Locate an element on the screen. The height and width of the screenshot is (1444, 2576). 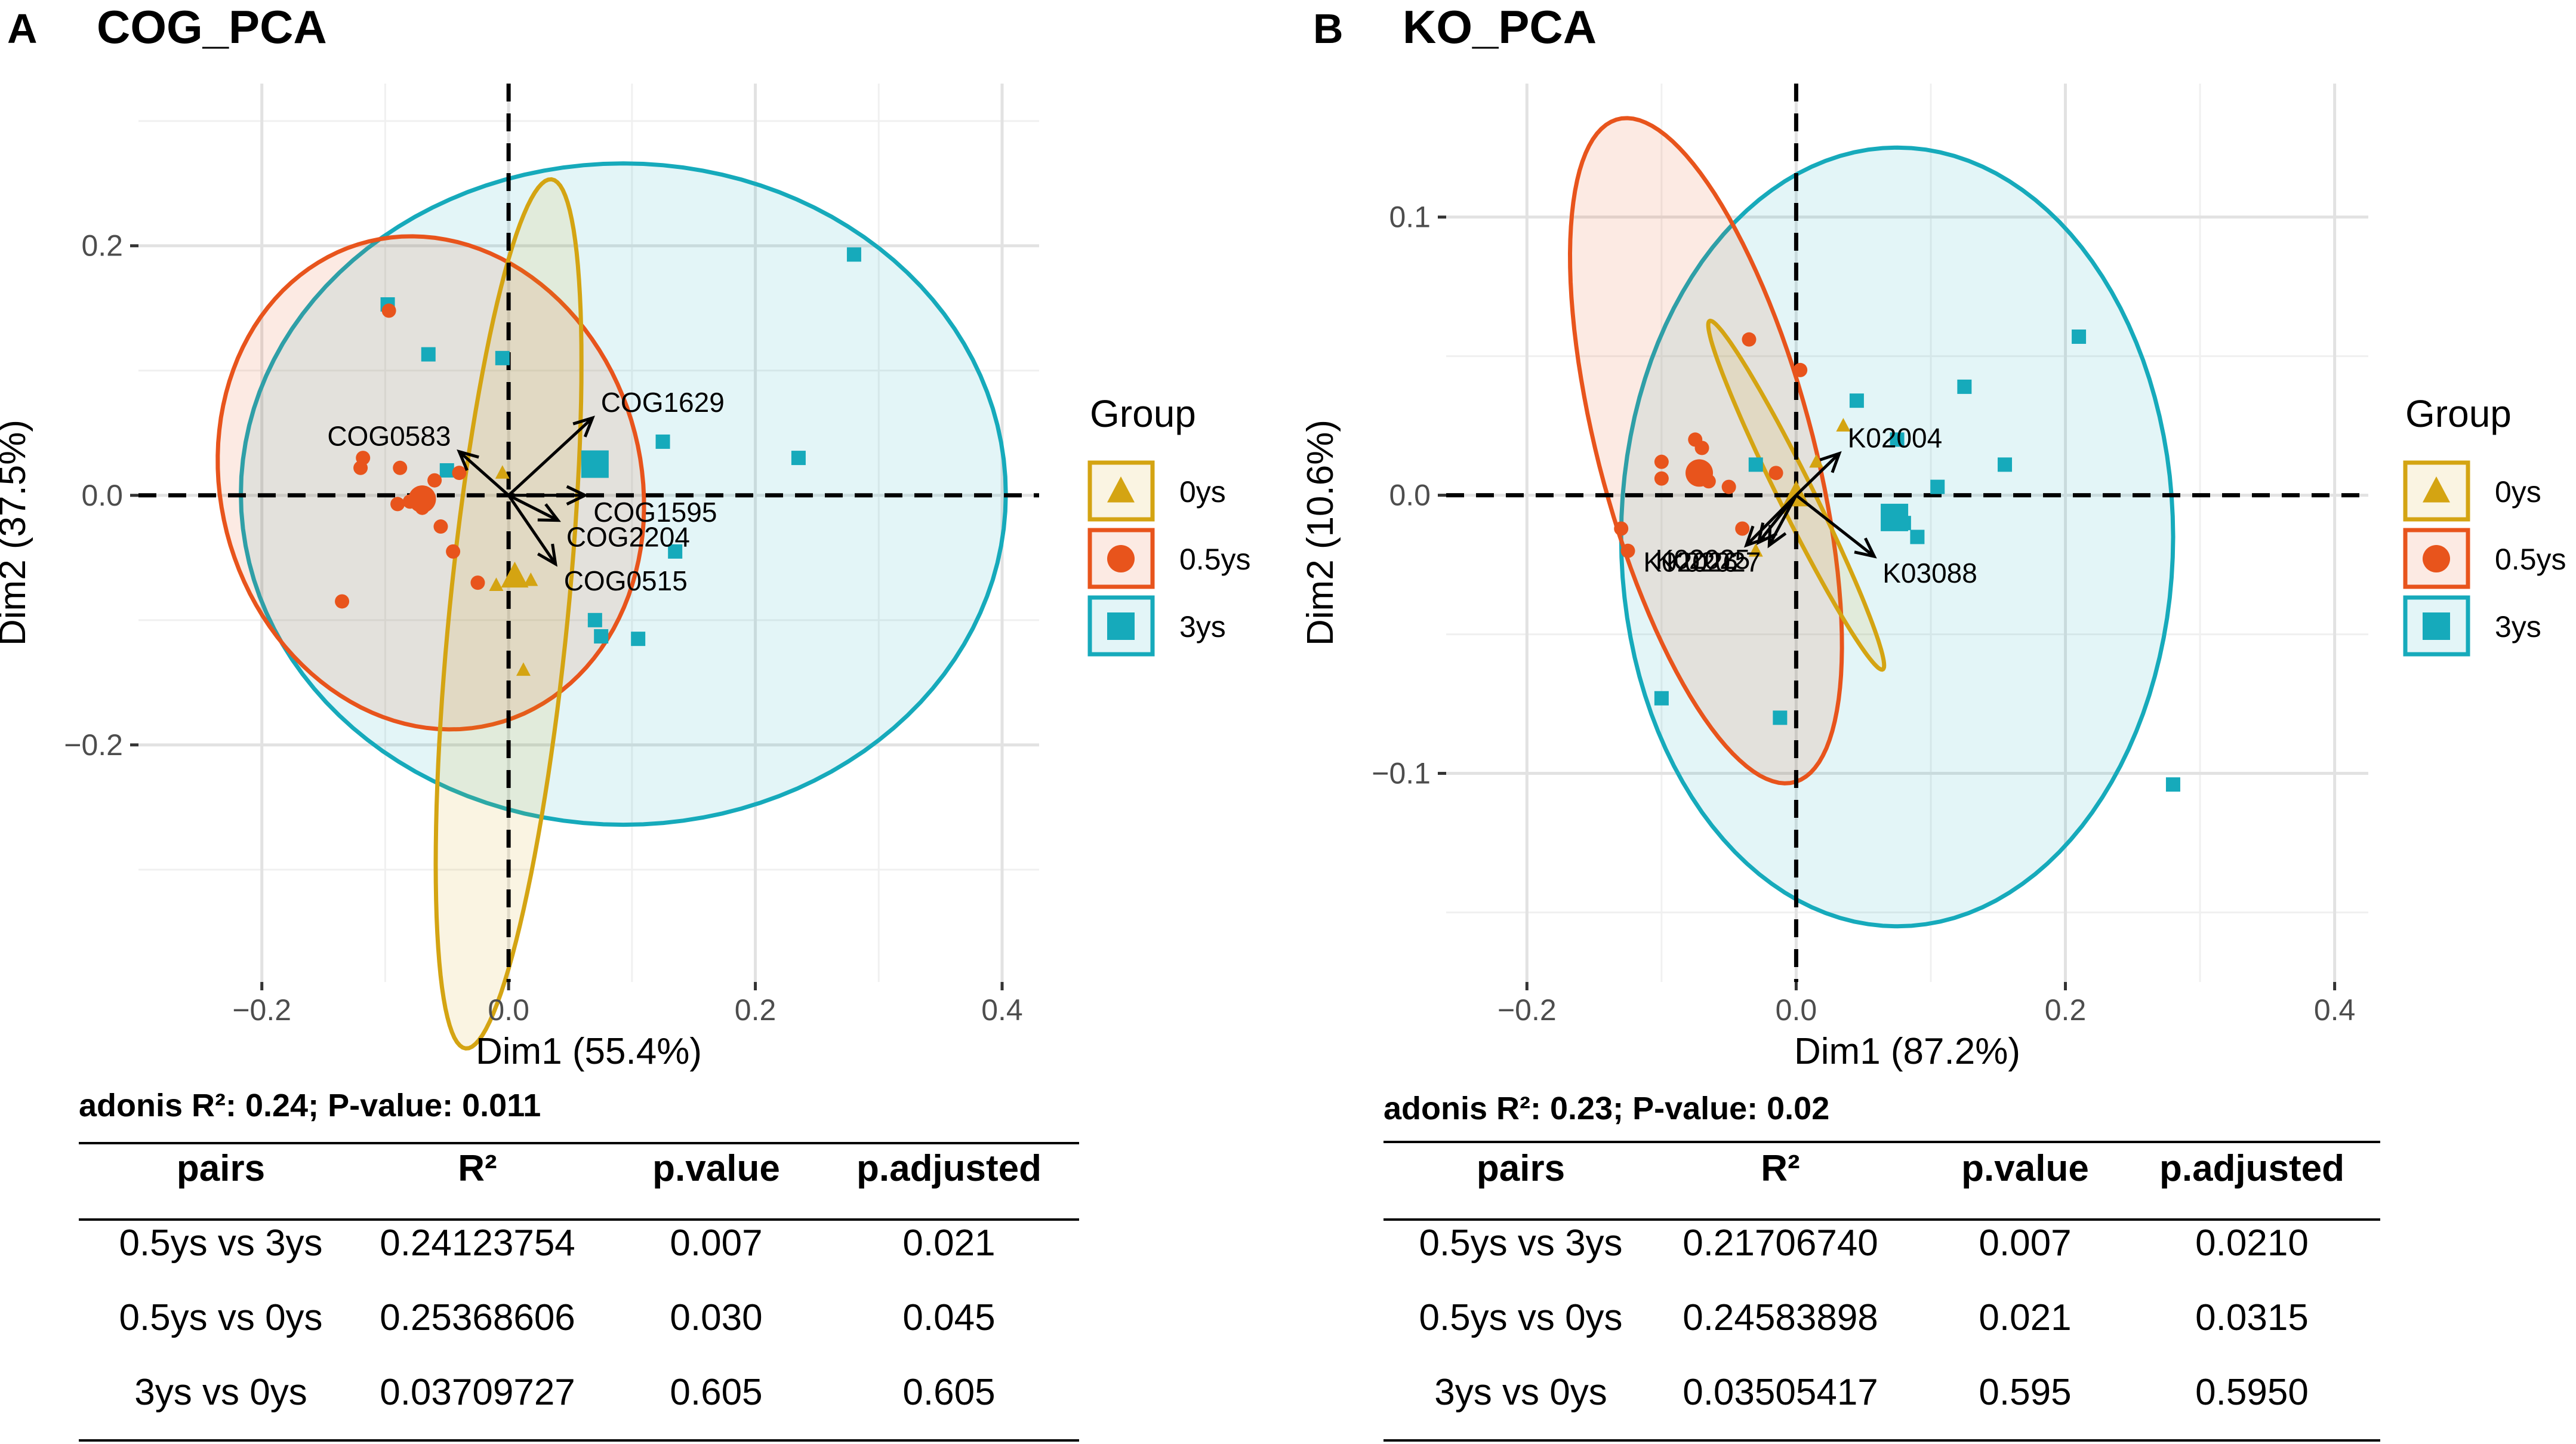
arrowhead-K03088 is located at coordinates (1865, 548).